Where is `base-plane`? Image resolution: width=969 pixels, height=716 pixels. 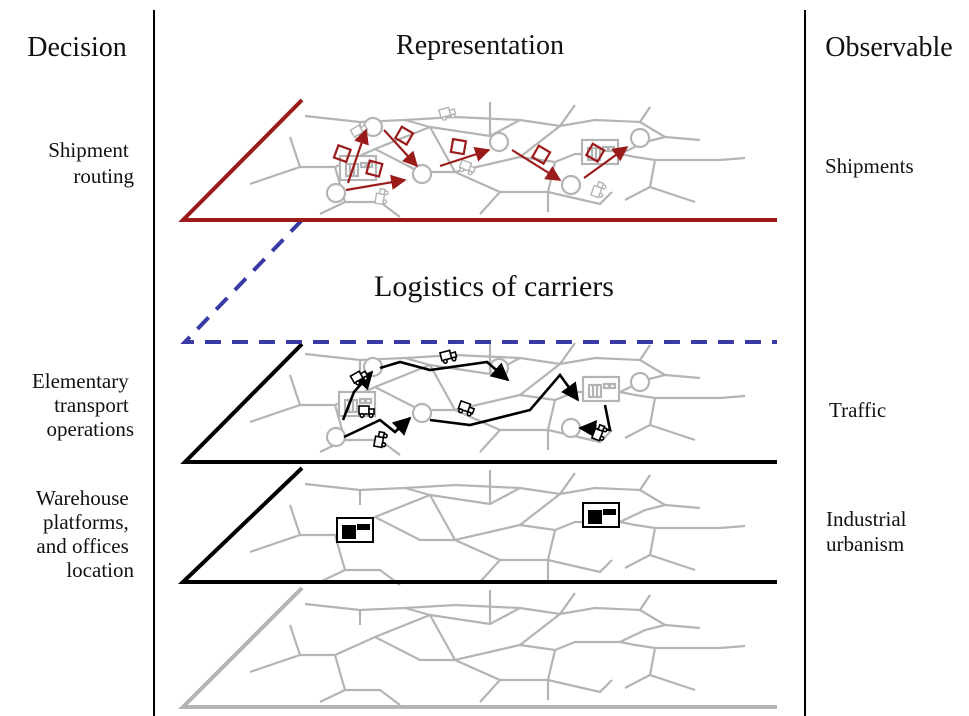 base-plane is located at coordinates (477, 647).